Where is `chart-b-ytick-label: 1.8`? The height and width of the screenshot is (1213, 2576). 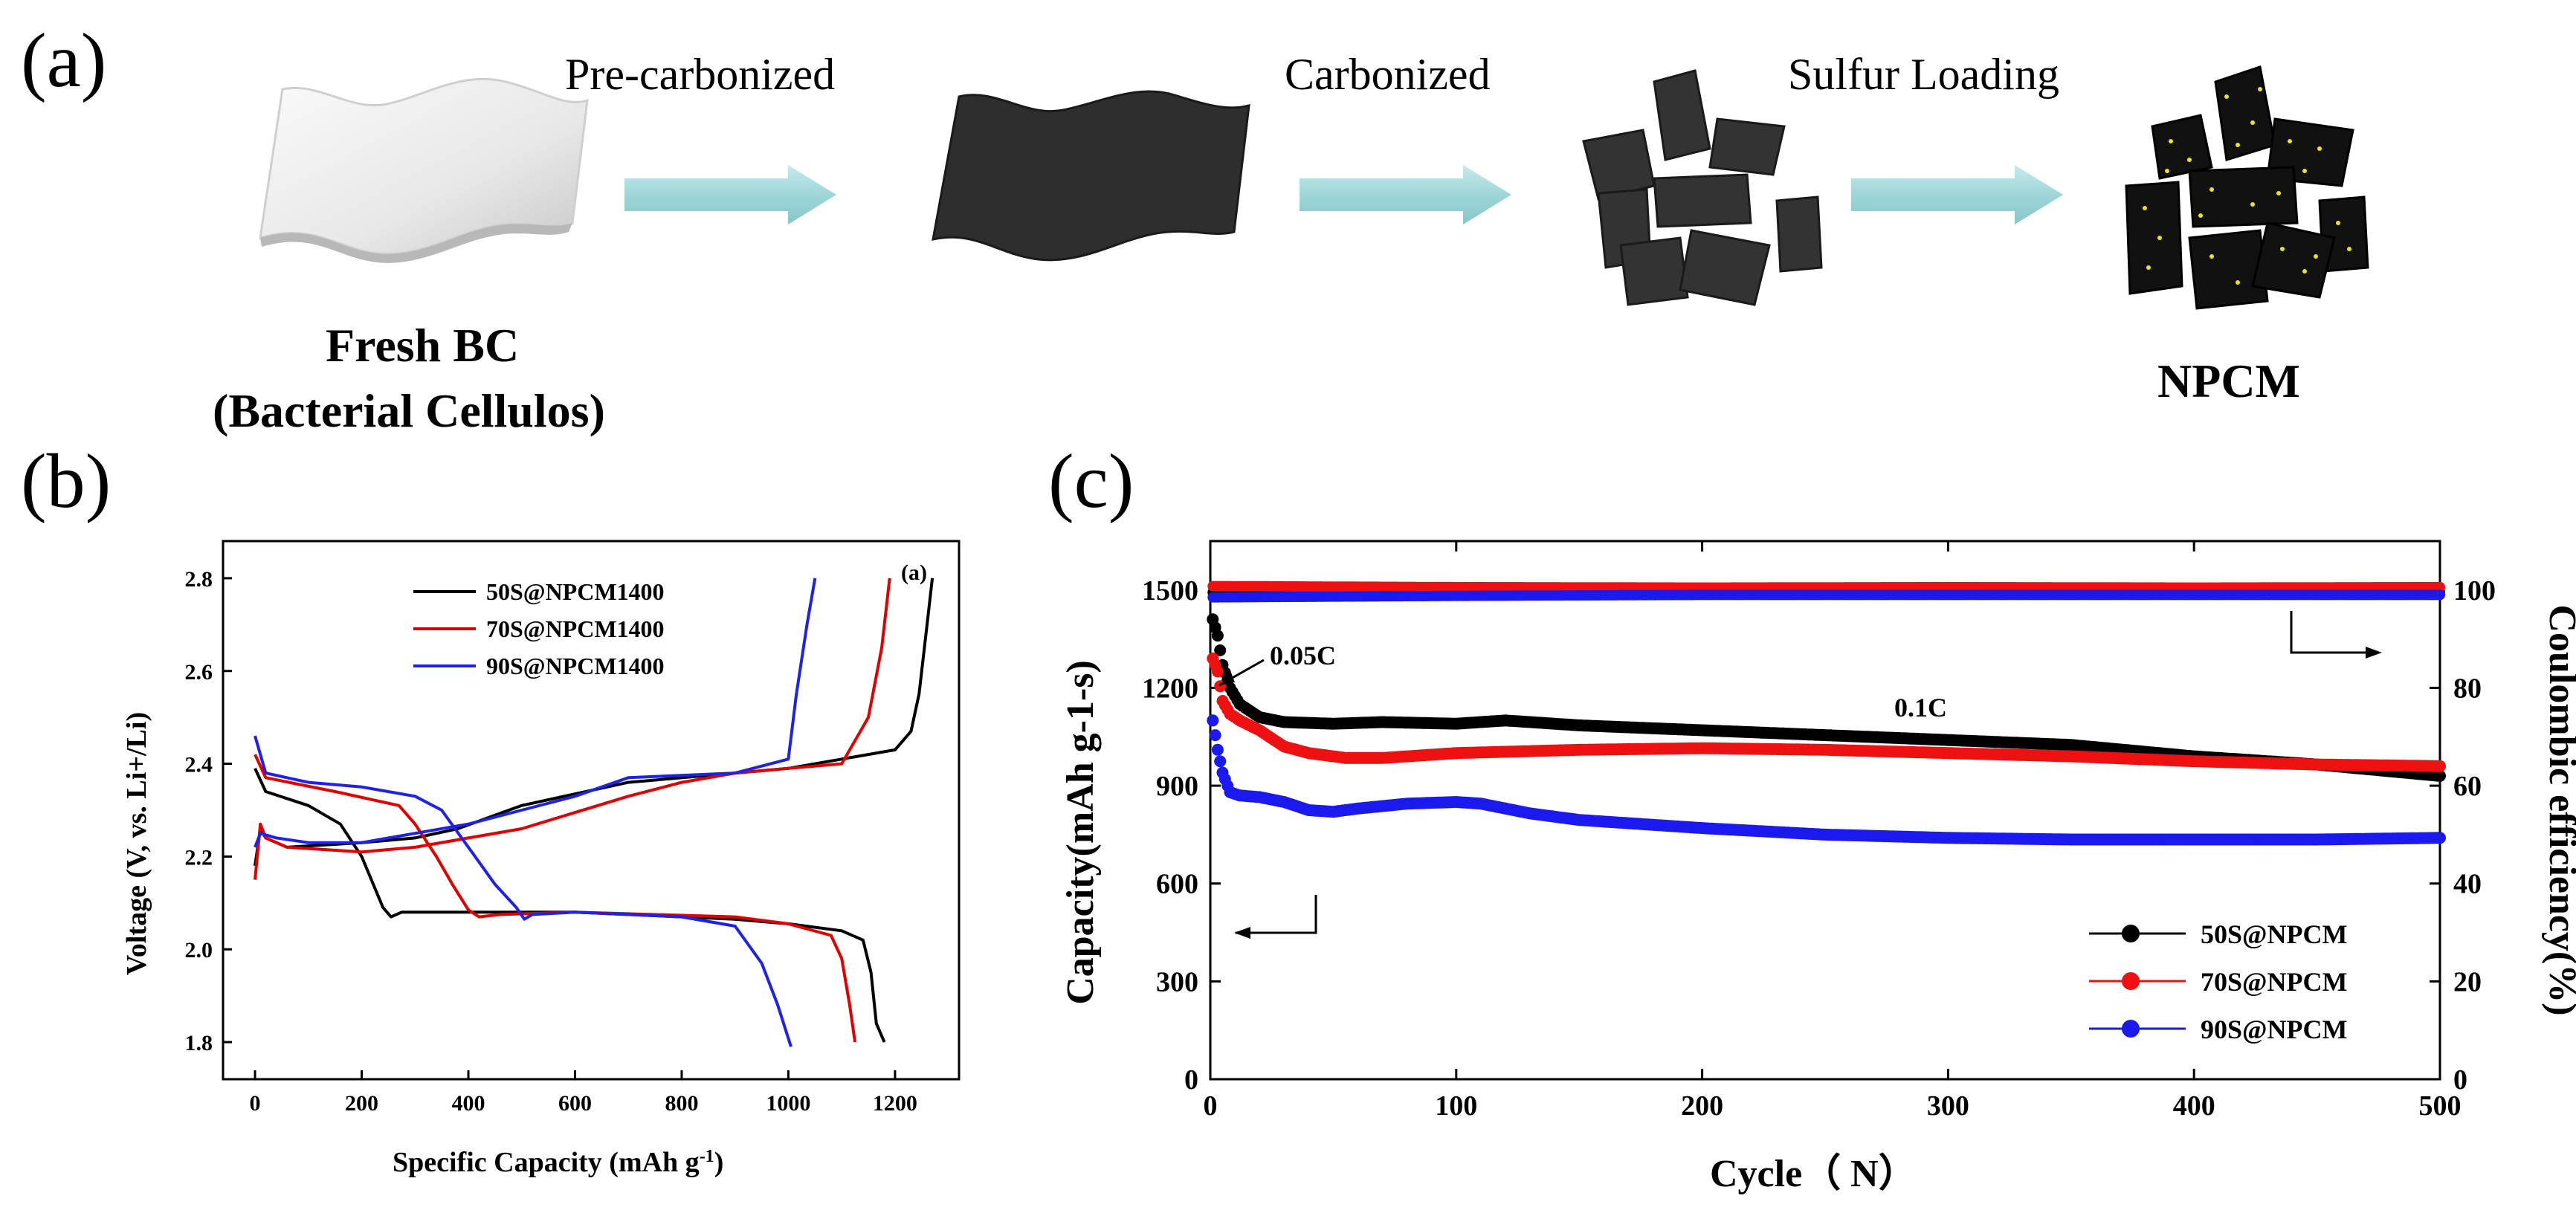
chart-b-ytick-label: 1.8 is located at coordinates (199, 1043).